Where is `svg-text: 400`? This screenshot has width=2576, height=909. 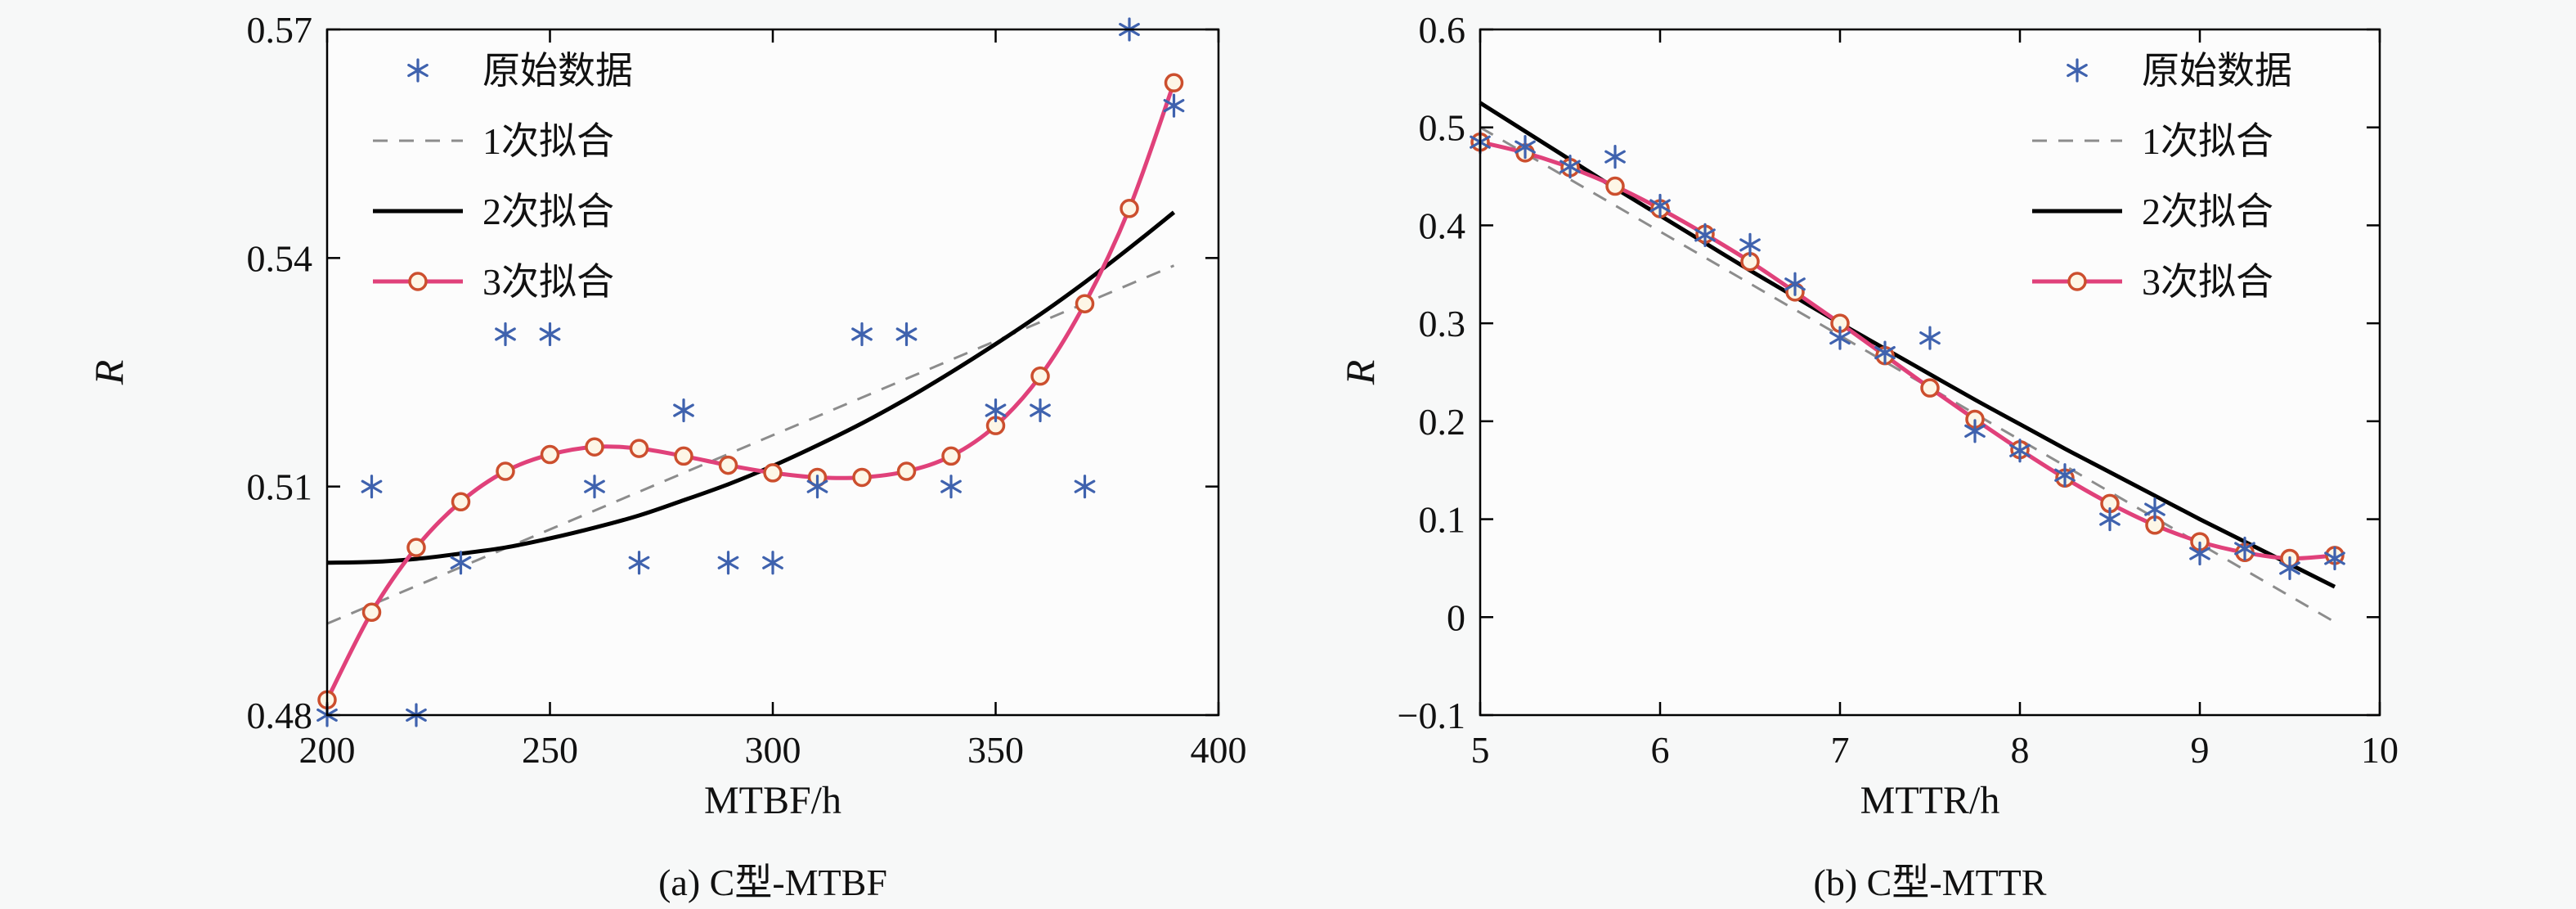
svg-text: 400 is located at coordinates (1219, 750).